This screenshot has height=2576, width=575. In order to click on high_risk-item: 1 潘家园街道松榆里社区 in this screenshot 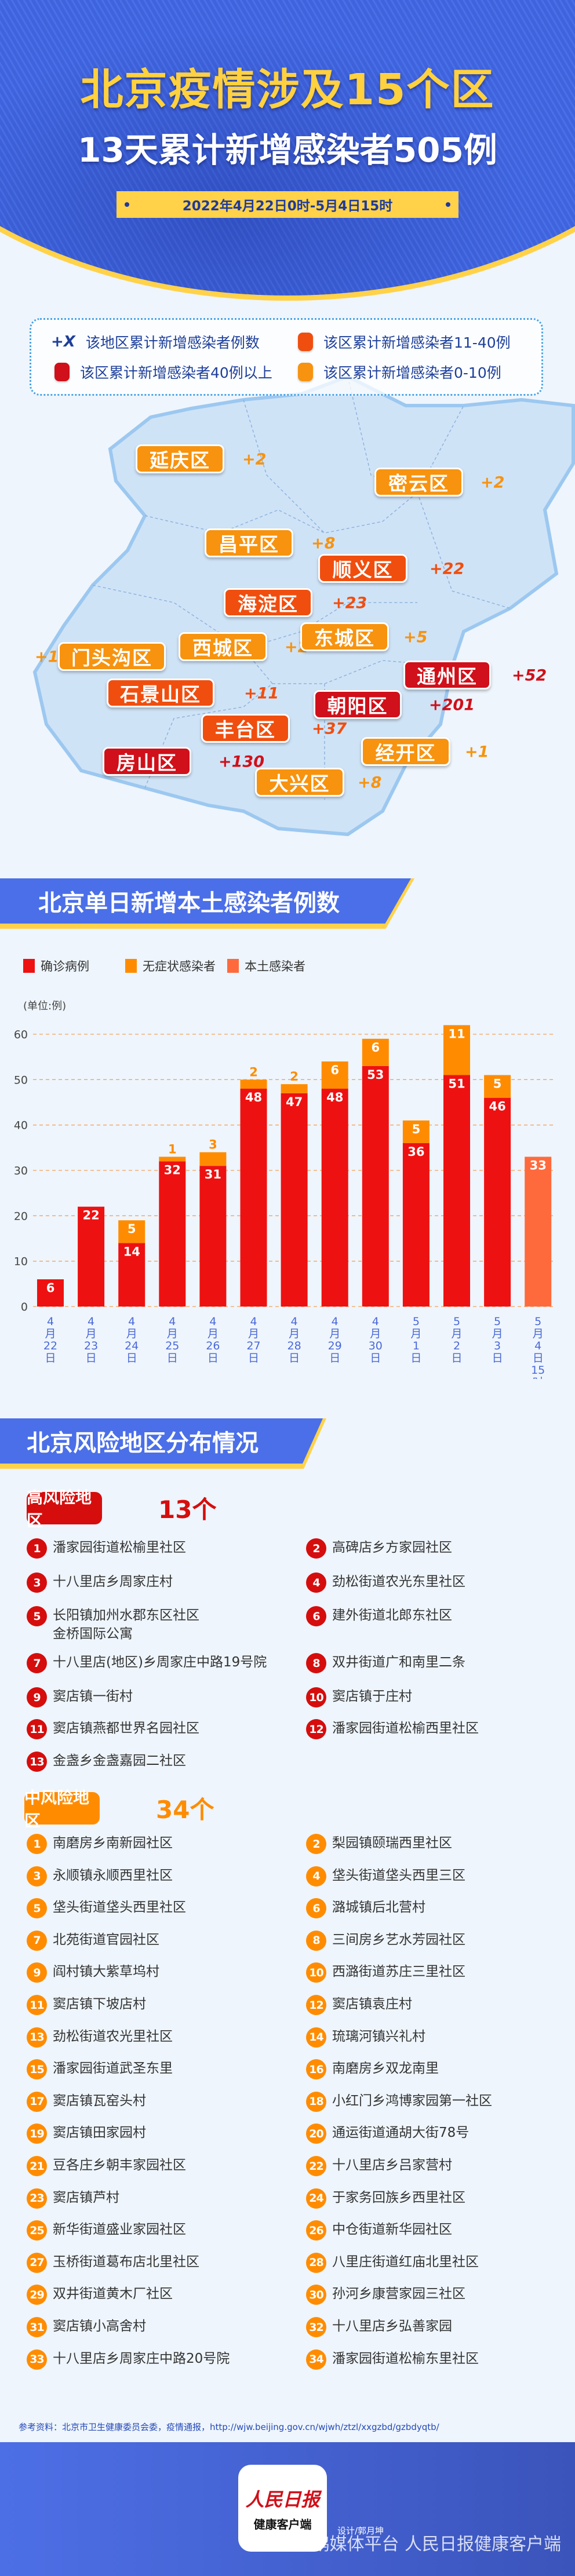, I will do `click(106, 1548)`.